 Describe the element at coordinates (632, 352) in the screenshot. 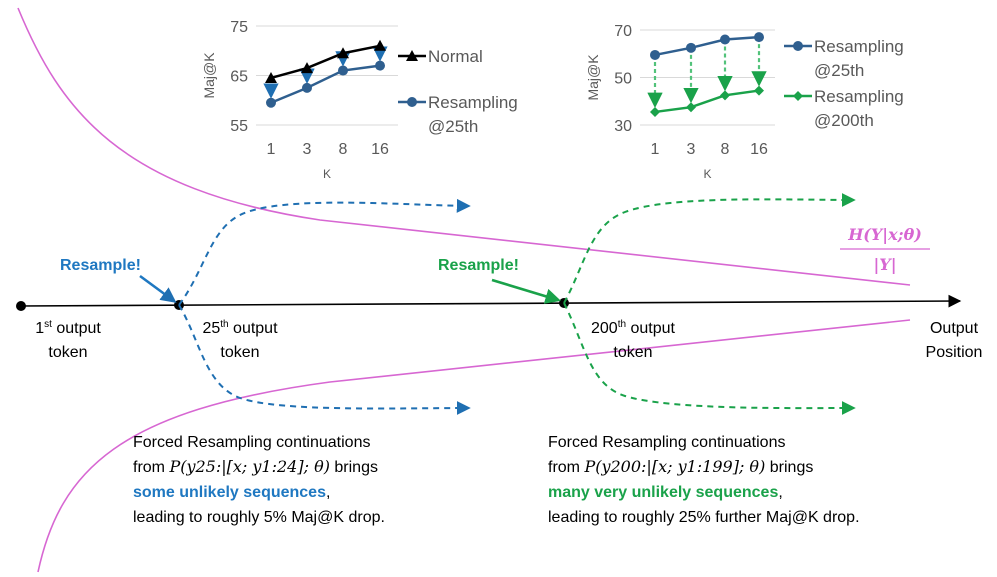

I see `timeline-label-200th-line2: token` at that location.